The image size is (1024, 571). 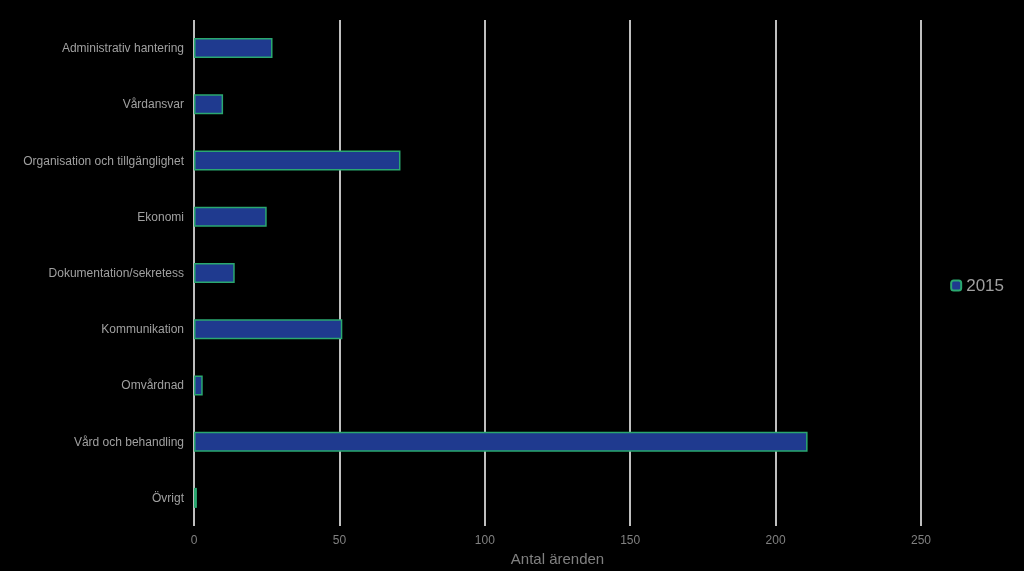 What do you see at coordinates (116, 273) in the screenshot?
I see `y-tick-label: Dokumentation/sekretess` at bounding box center [116, 273].